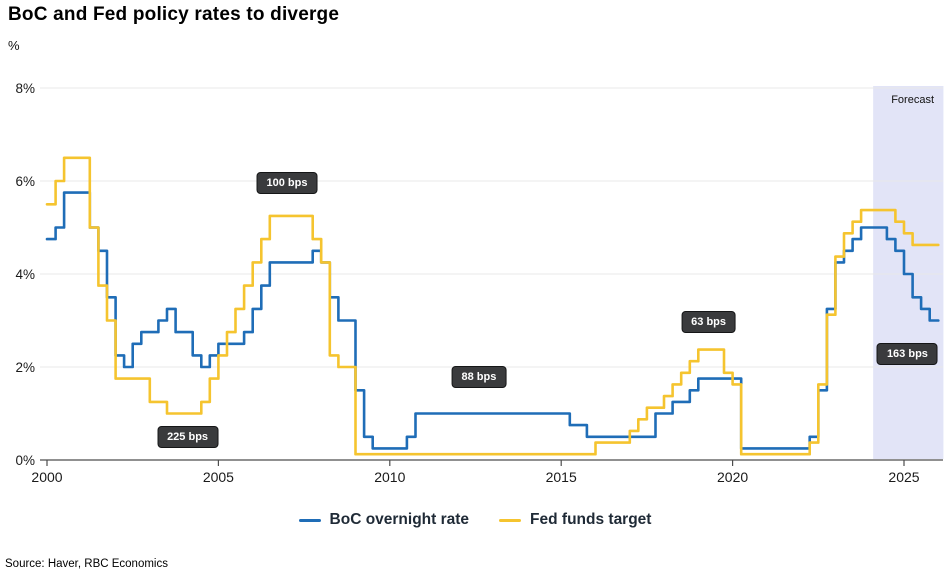 The image size is (950, 580). Describe the element at coordinates (903, 477) in the screenshot. I see `x-axis-tick-label: 2025` at that location.